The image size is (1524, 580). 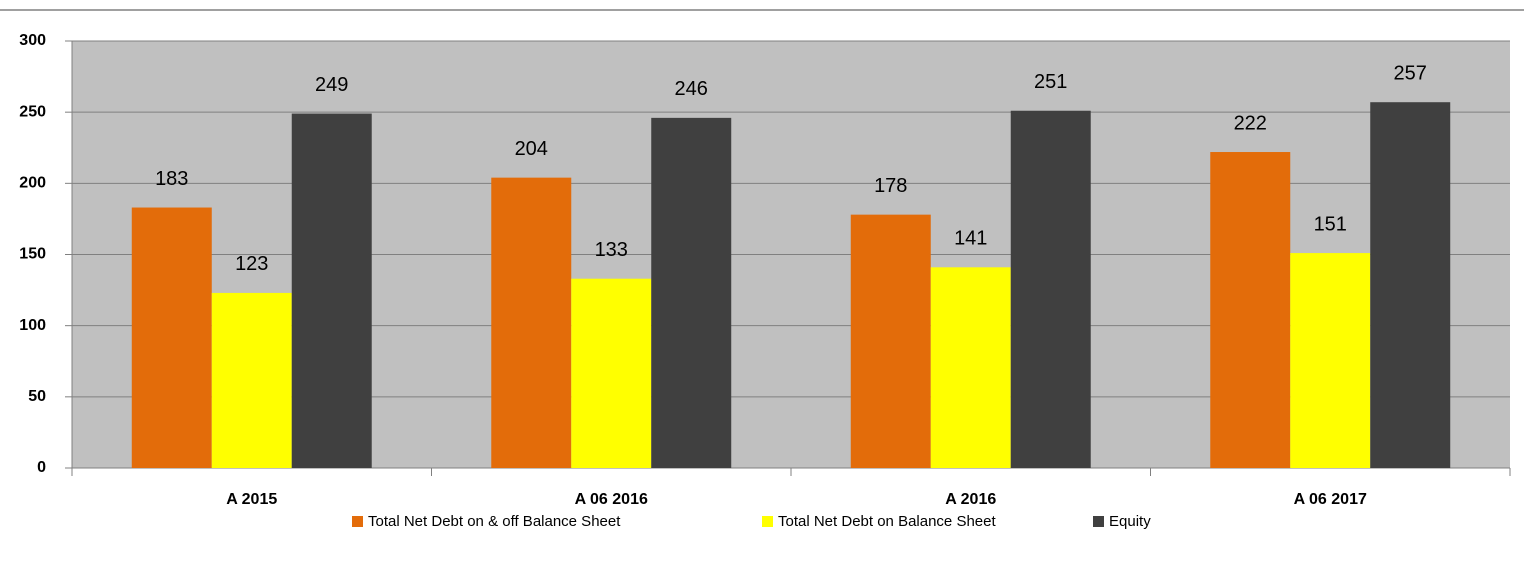 What do you see at coordinates (494, 521) in the screenshot?
I see `legend-label: Total Net Debt on & off Balance Sheet` at bounding box center [494, 521].